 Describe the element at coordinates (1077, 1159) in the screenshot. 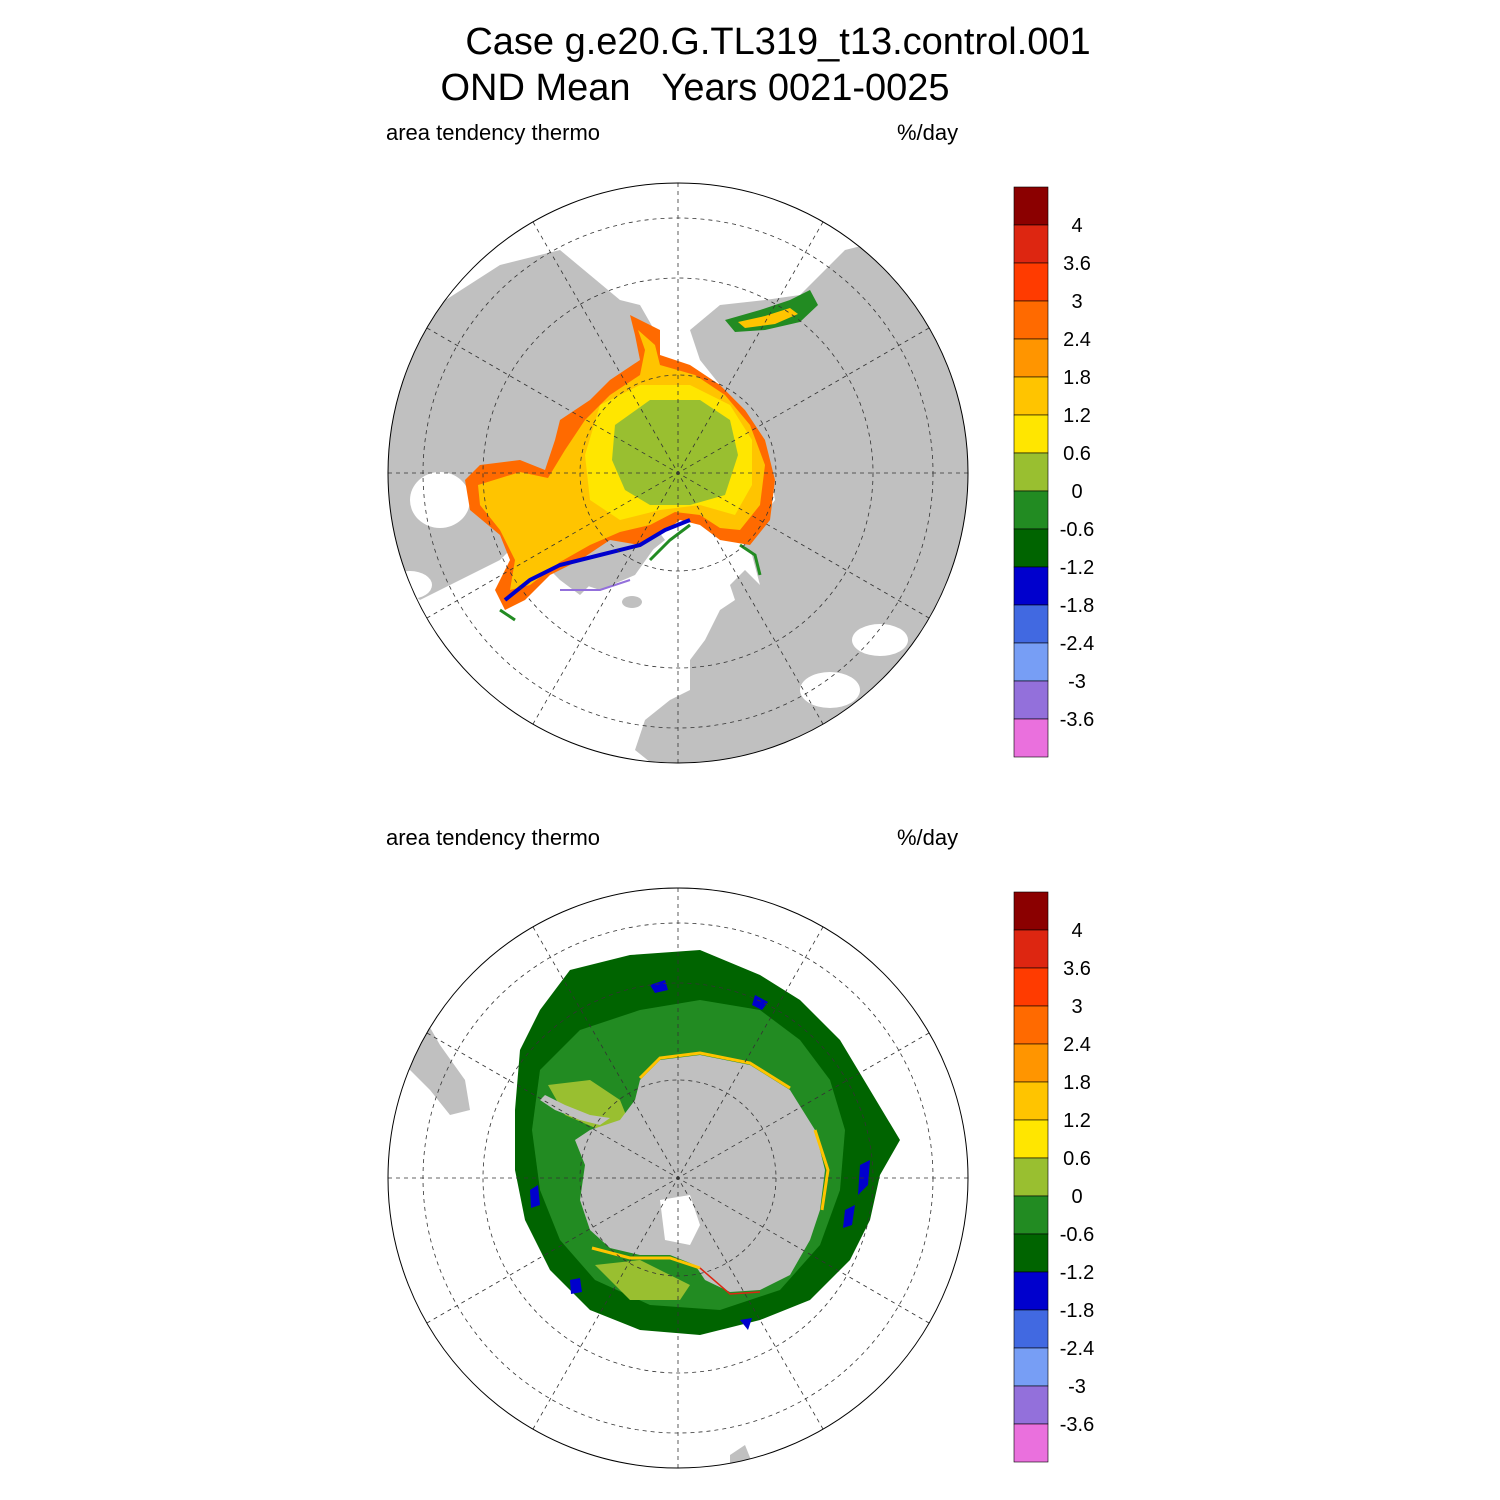

I see `south-colorbar-tick-label: 0.6` at that location.